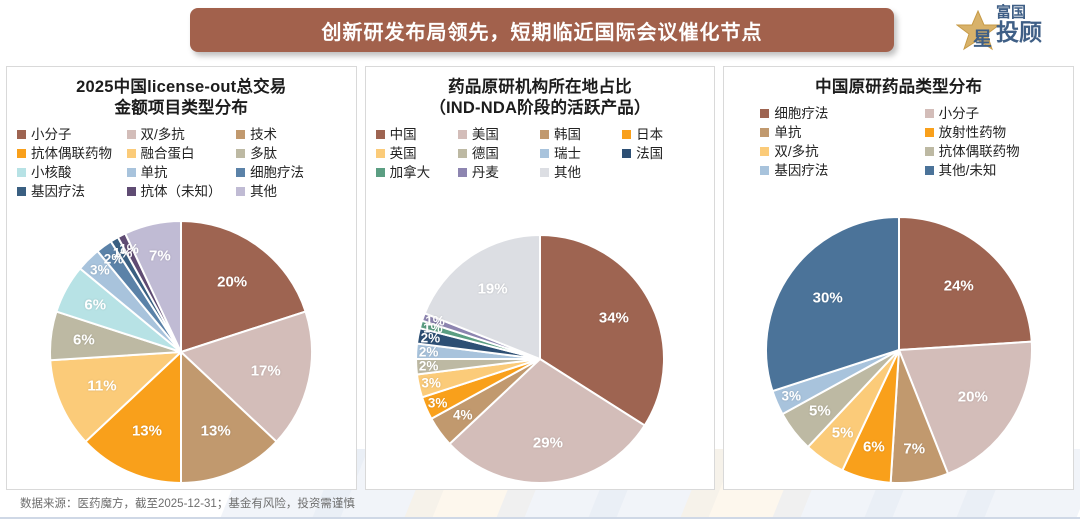  I want to click on legend-item: 加拿大, so click(416, 172).